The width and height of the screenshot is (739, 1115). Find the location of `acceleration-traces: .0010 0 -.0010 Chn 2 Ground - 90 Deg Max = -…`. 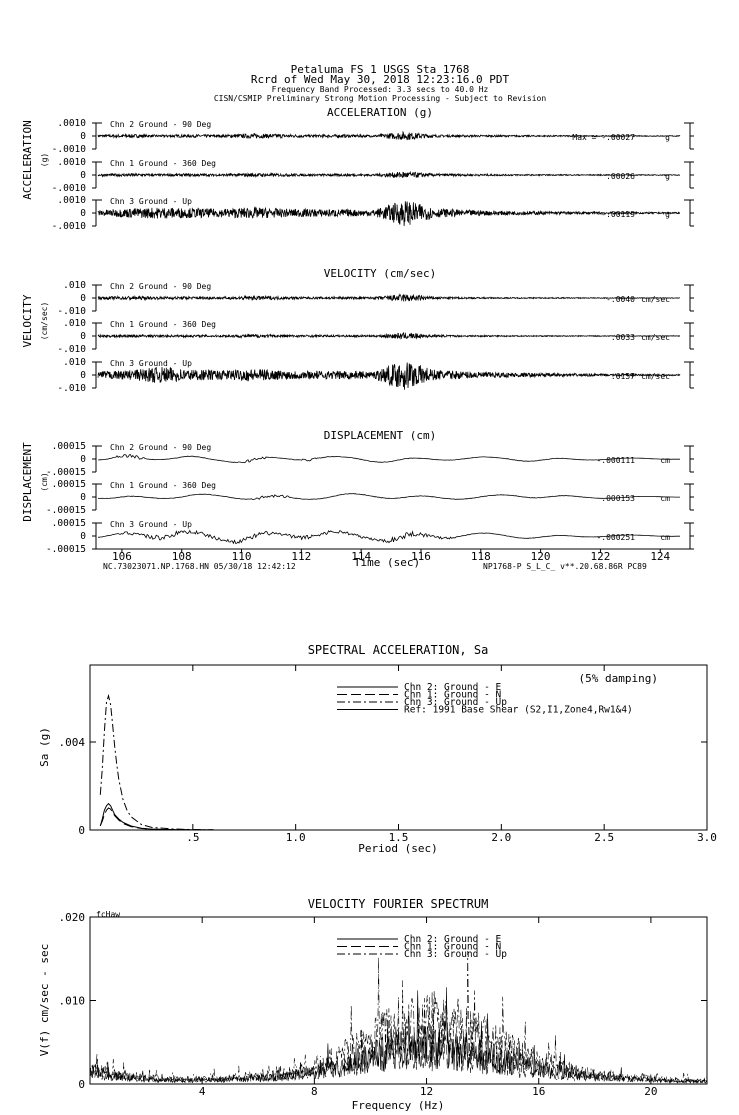

acceleration-traces: .0010 0 -.0010 Chn 2 Ground - 90 Deg Max = -… is located at coordinates (373, 175).